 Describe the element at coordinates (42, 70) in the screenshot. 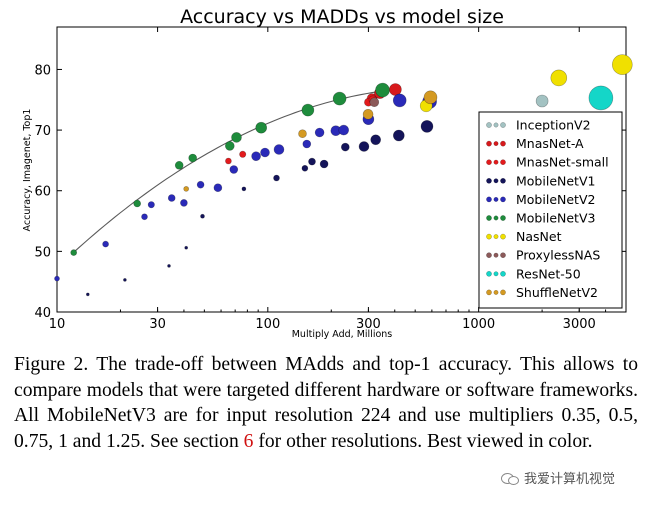

I see `y-tick-label: 80` at that location.